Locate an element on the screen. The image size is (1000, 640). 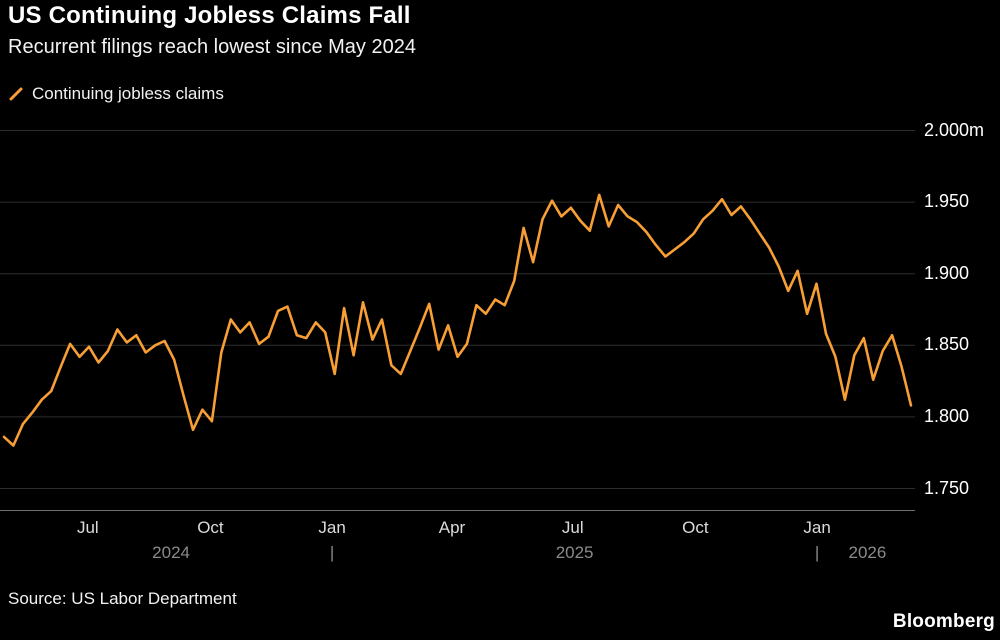
legend: Continuing jobless claims is located at coordinates (116, 94).